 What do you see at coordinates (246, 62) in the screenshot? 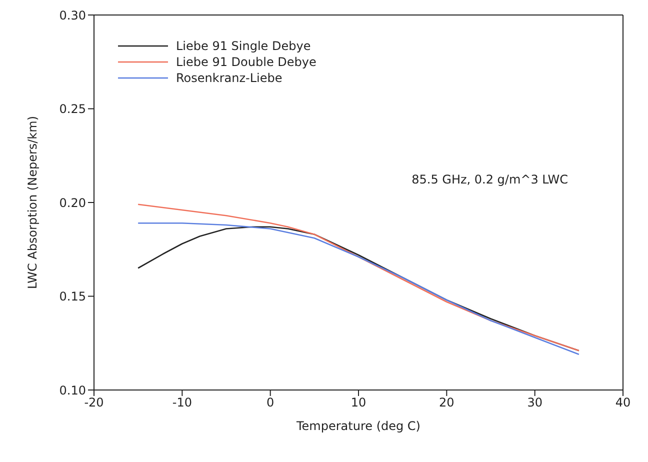
I see `legend-label: Liebe 91 Double Debye` at bounding box center [246, 62].